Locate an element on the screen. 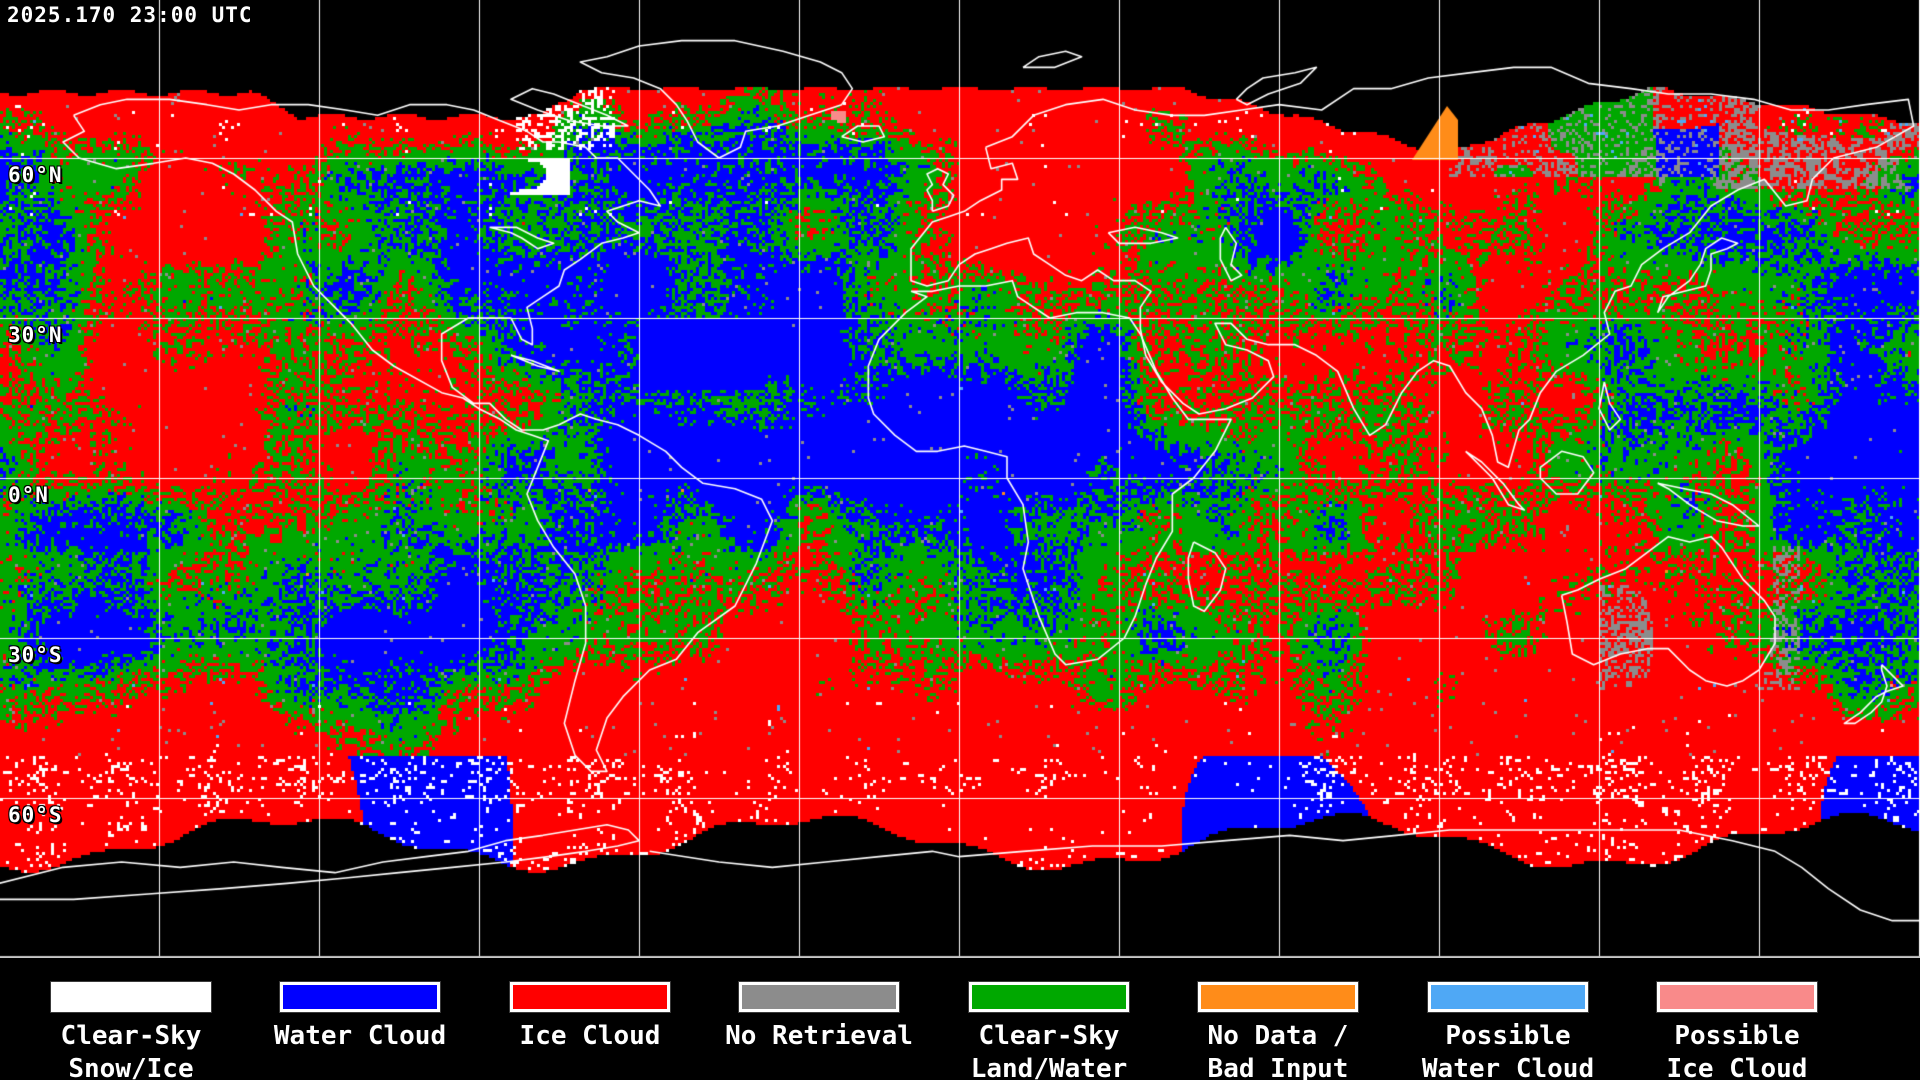 The width and height of the screenshot is (1920, 1080). legend-item-possible-water-cloud: Possible Water Cloud is located at coordinates (1508, 1019).